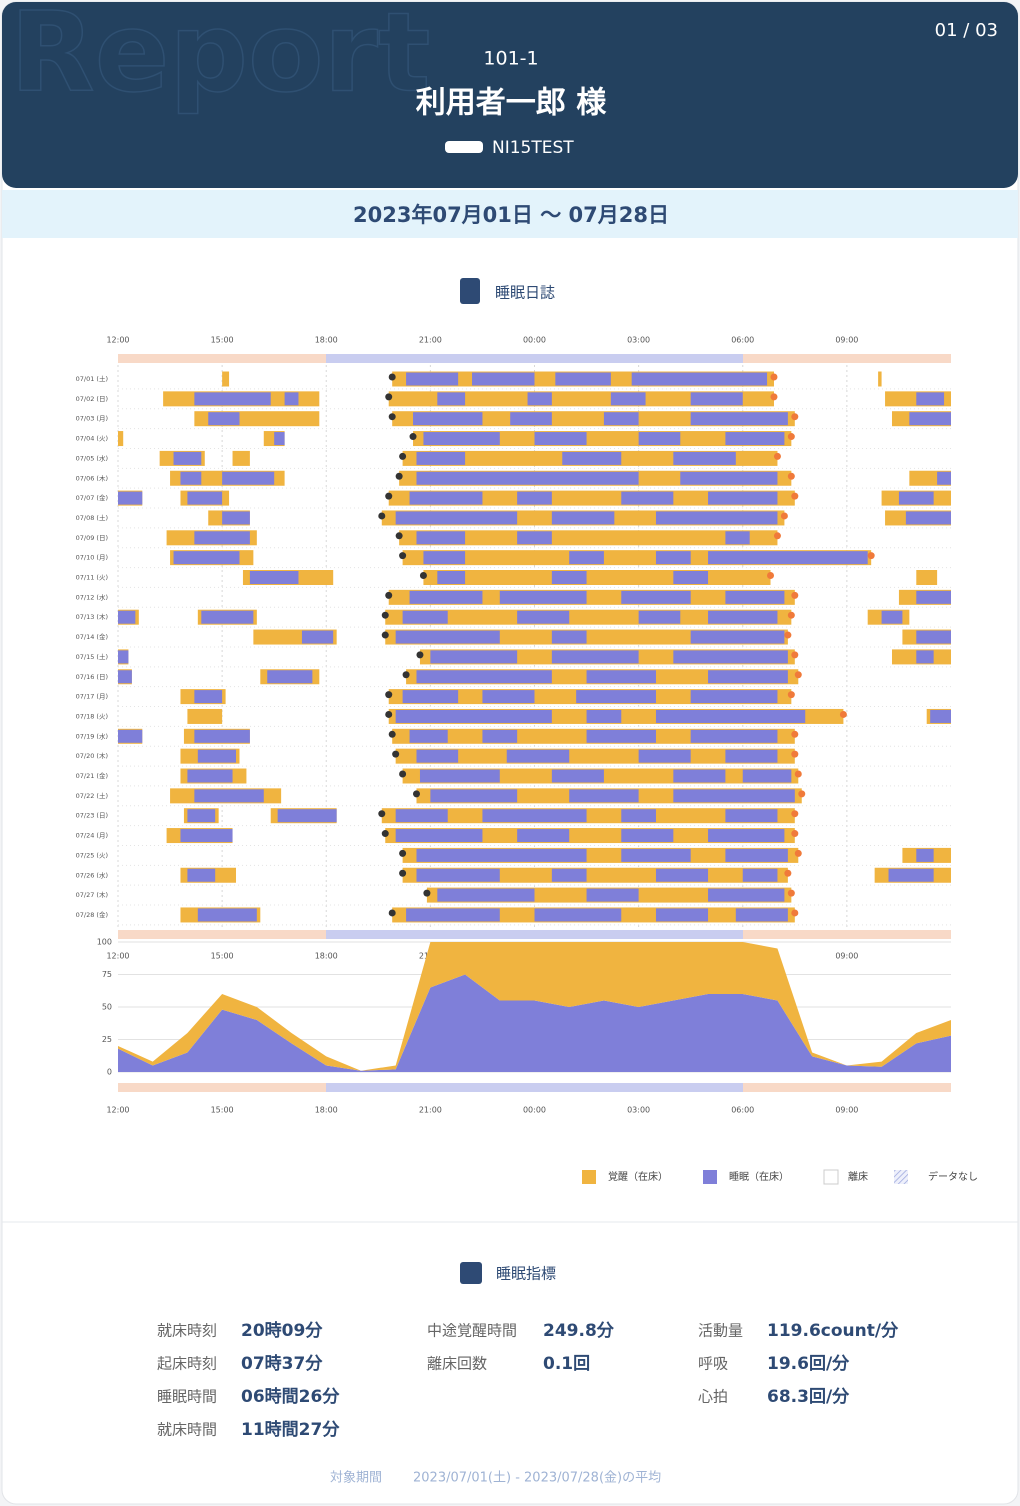  Describe the element at coordinates (220, 58) in the screenshot. I see `watermark: Report` at that location.